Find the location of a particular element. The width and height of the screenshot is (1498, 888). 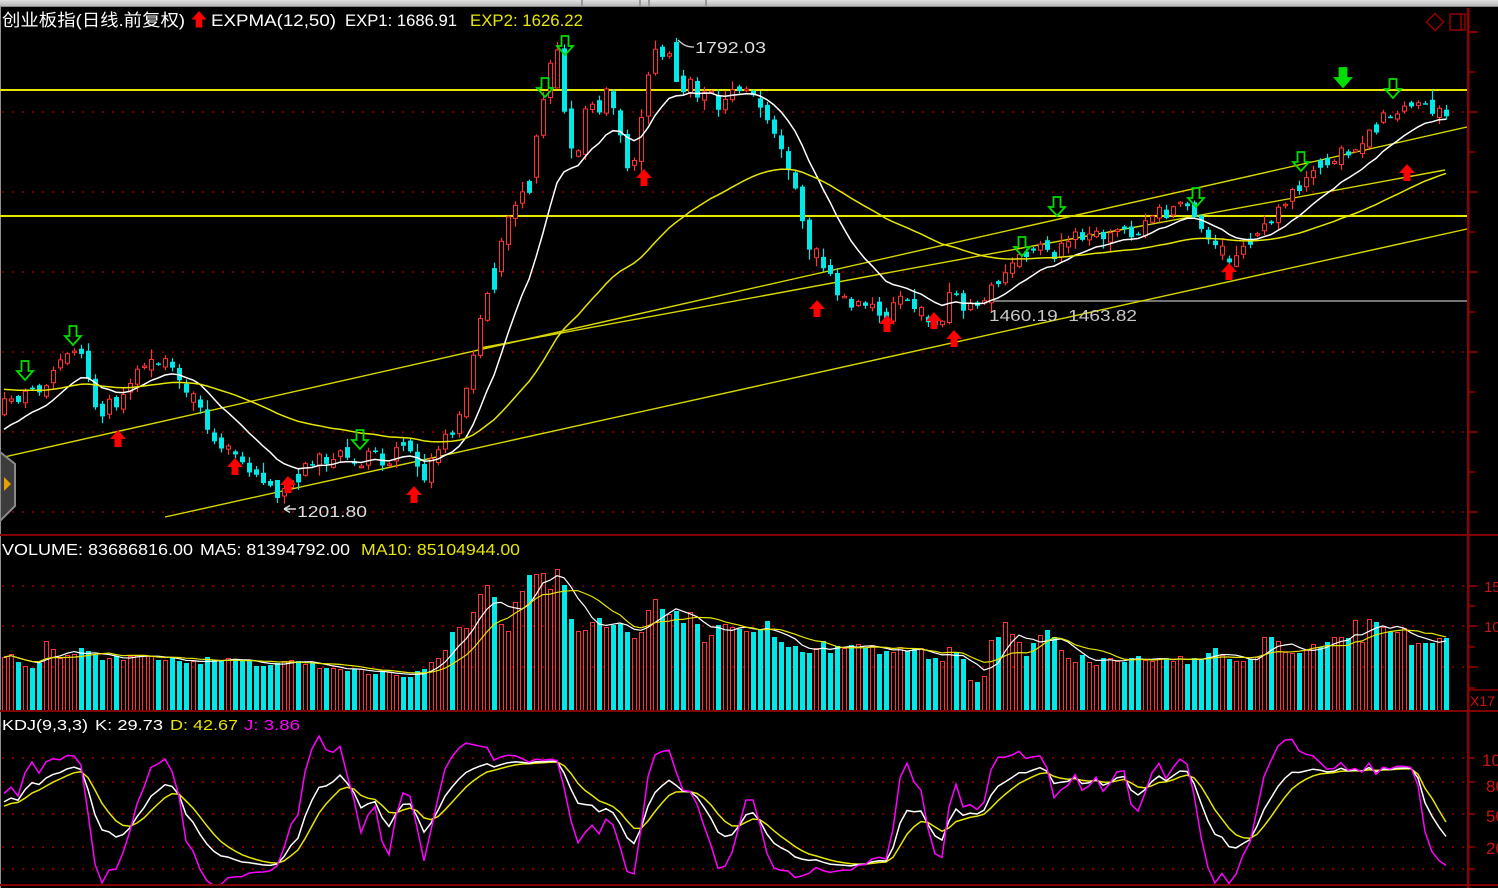

svg-text: MA10: 85104944.00 is located at coordinates (440, 550).